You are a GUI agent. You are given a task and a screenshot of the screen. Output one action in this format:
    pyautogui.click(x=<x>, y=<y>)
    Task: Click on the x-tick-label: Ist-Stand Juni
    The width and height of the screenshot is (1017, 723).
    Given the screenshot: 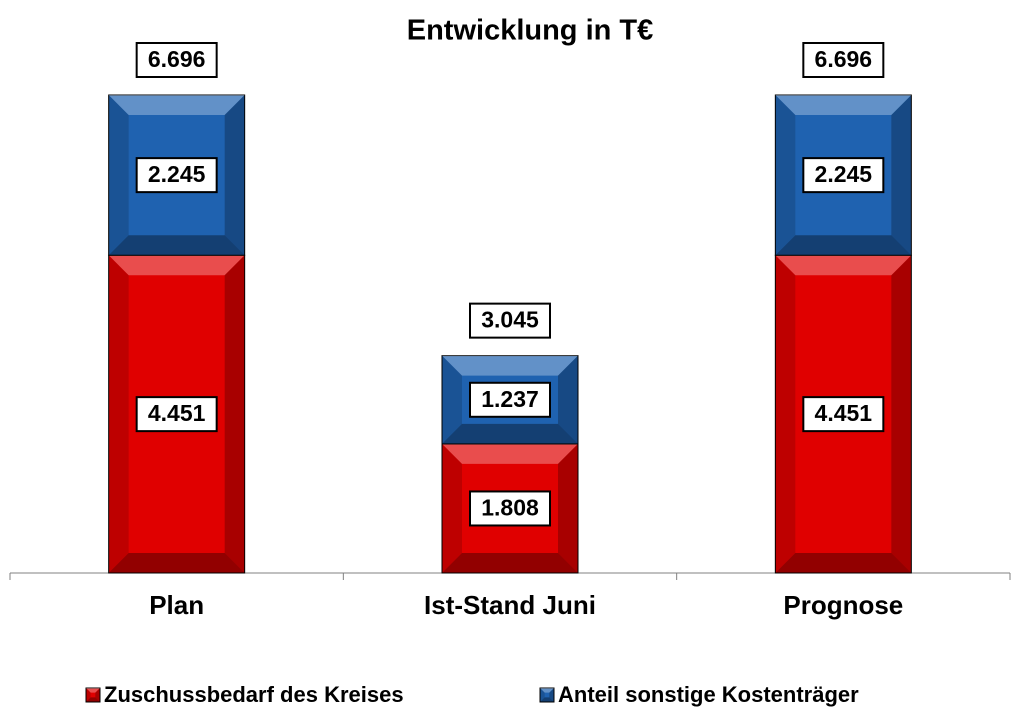 What is the action you would take?
    pyautogui.click(x=510, y=605)
    